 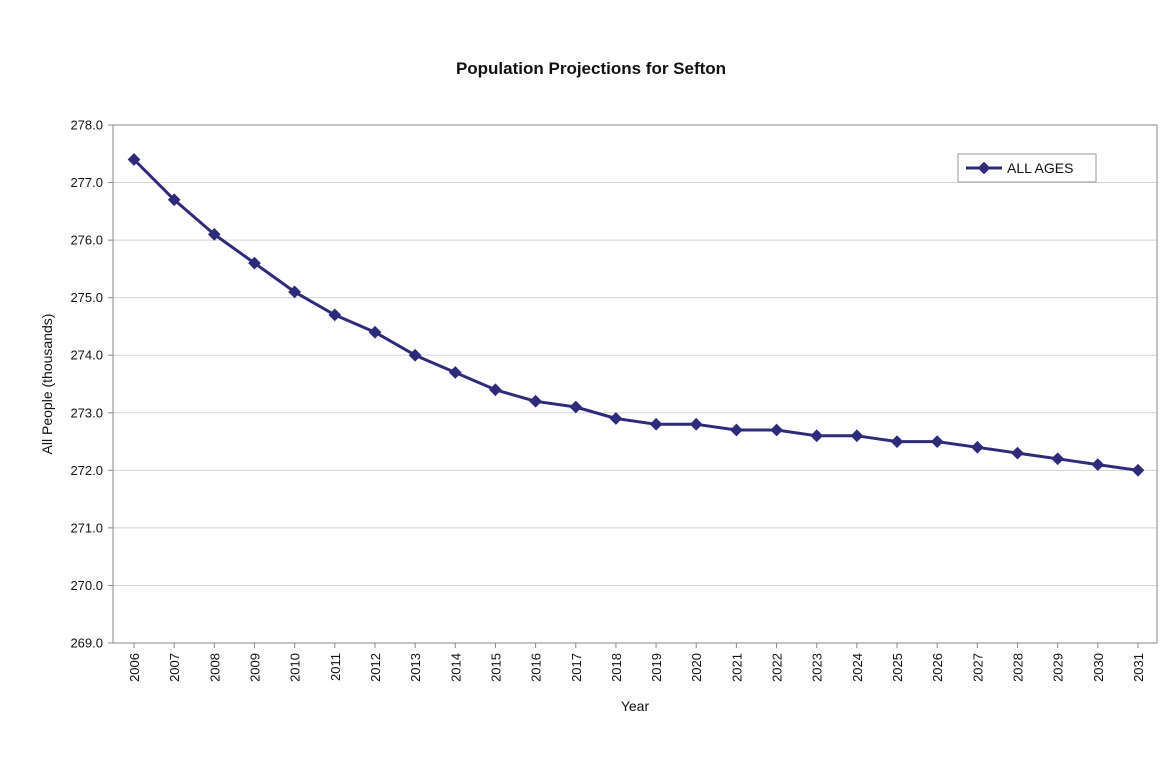 I want to click on y-tick-label: 277.0, so click(x=86, y=182).